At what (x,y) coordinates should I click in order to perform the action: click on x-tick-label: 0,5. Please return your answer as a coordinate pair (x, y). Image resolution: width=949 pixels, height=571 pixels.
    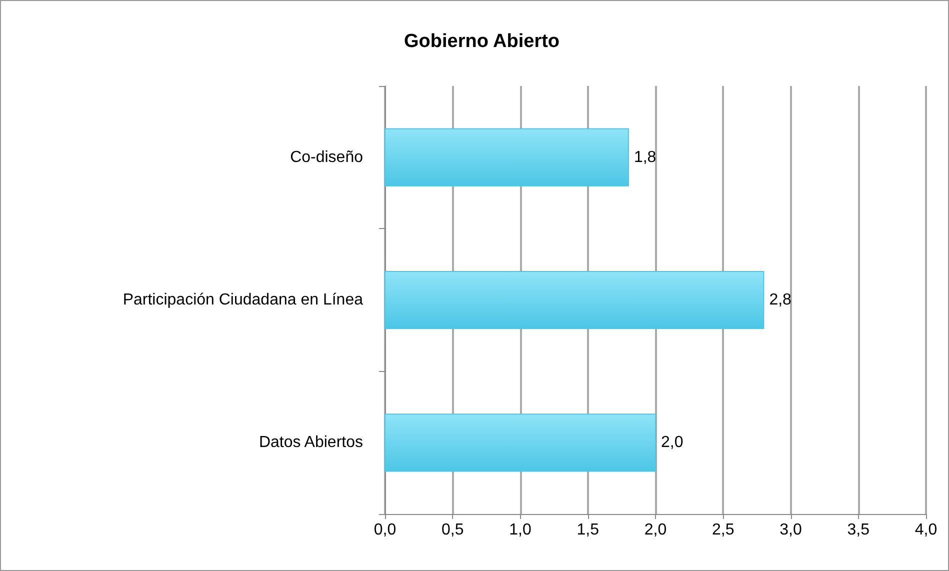
    Looking at the image, I should click on (453, 530).